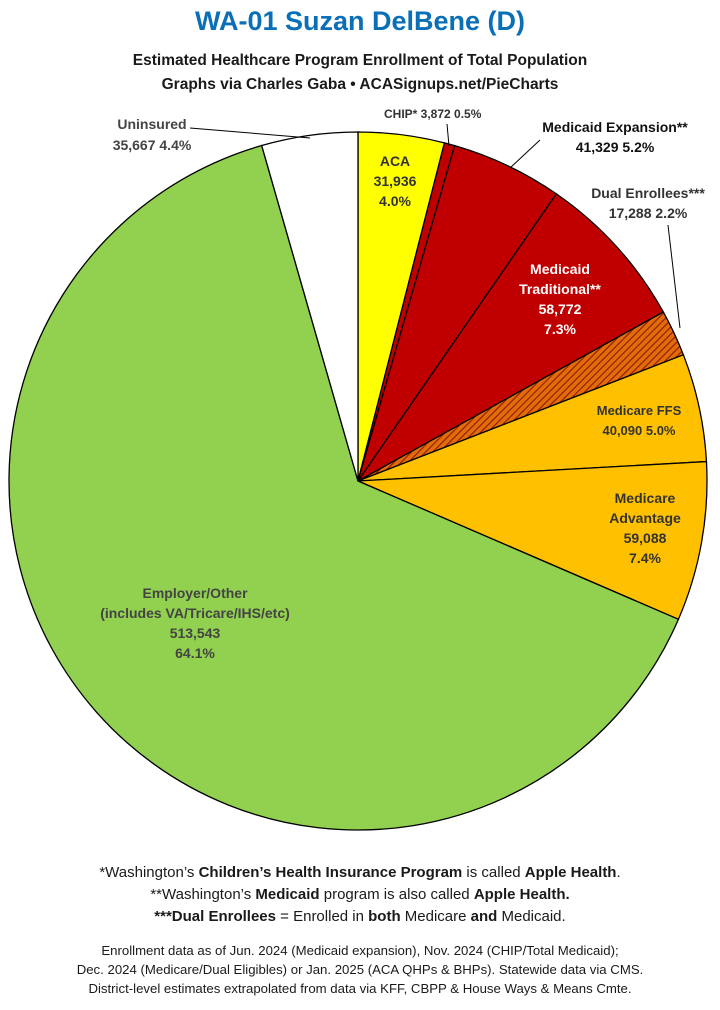  What do you see at coordinates (639, 420) in the screenshot?
I see `label-medicare-ffs: Medicare FFS 40,090 5.0%` at bounding box center [639, 420].